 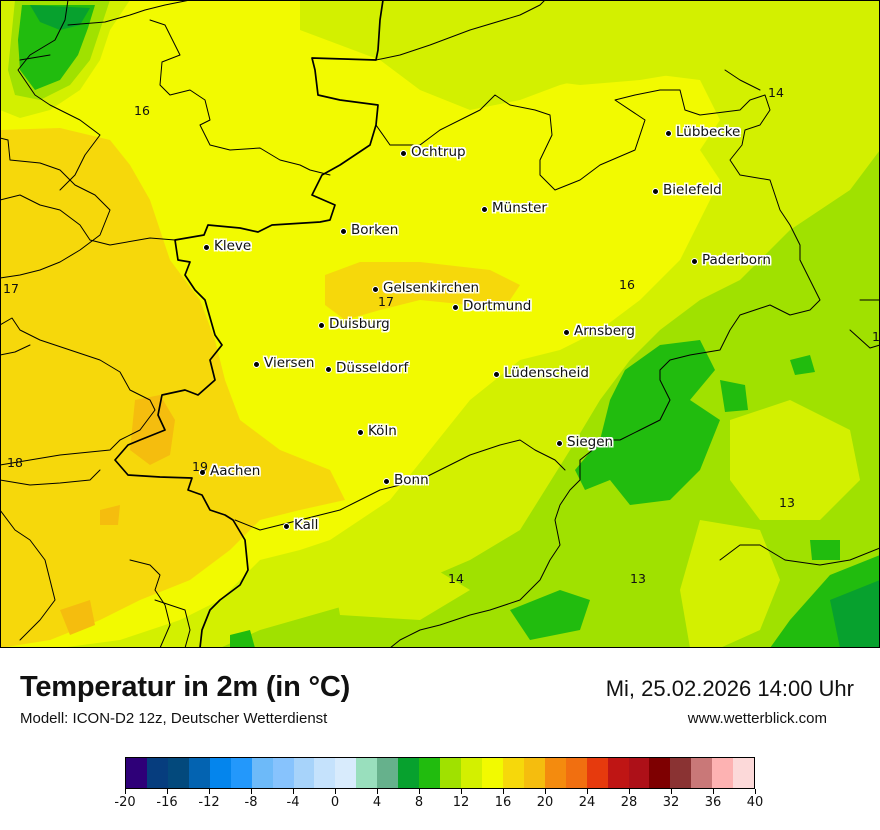 What do you see at coordinates (209, 802) in the screenshot?
I see `colorbar-tick-label: -12` at bounding box center [209, 802].